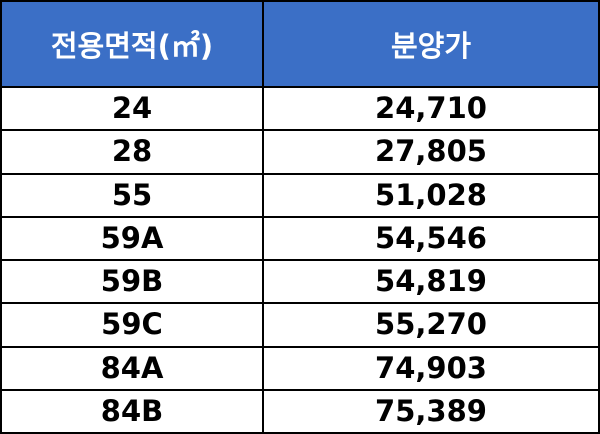  I want to click on table-row: 55 51,028, so click(300, 195).